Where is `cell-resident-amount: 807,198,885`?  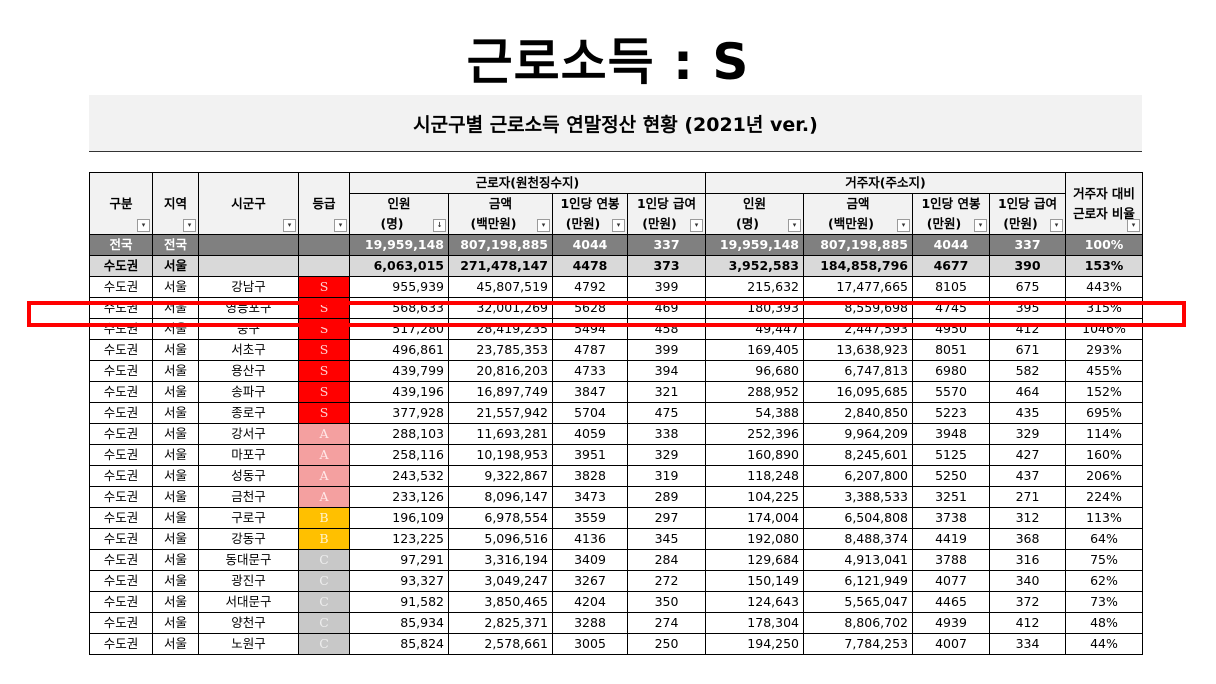 cell-resident-amount: 807,198,885 is located at coordinates (858, 245).